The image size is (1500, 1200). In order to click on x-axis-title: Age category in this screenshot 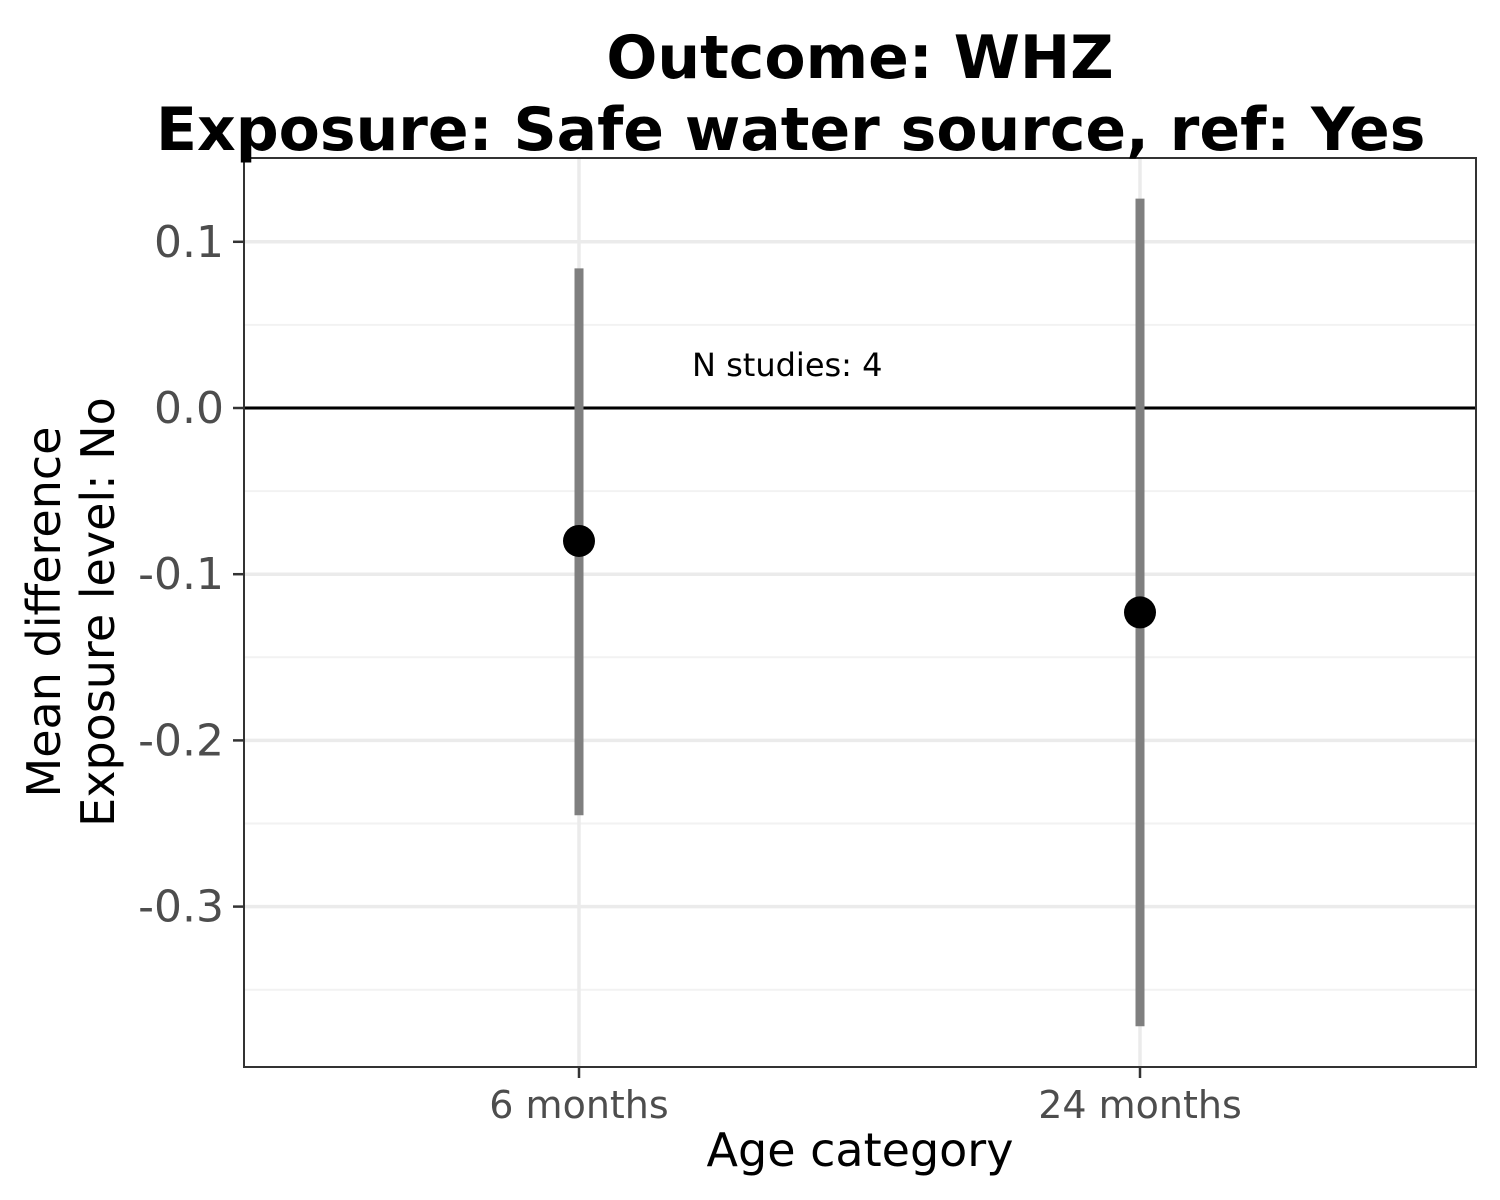, I will do `click(860, 1150)`.